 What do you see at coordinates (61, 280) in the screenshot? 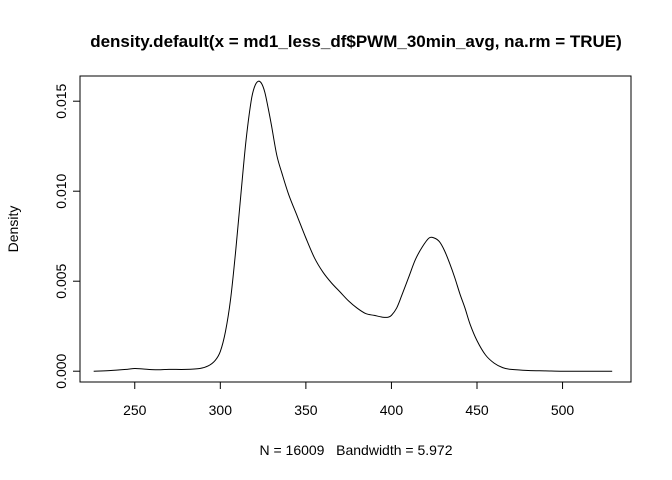
I see `y-tick-label: 0.005` at bounding box center [61, 280].